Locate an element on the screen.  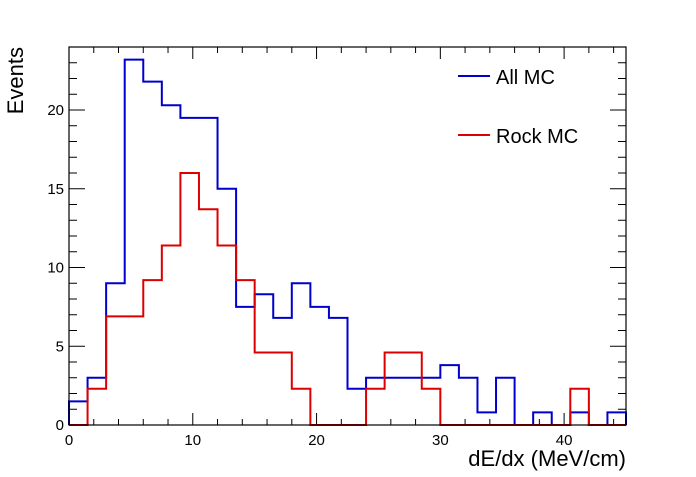
y-tick-label: 20 is located at coordinates (55, 110).